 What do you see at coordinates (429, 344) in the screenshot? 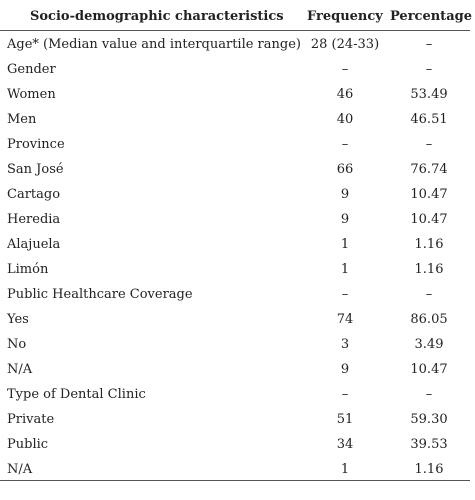
I see `cell-percentage: 3.49` at bounding box center [429, 344].